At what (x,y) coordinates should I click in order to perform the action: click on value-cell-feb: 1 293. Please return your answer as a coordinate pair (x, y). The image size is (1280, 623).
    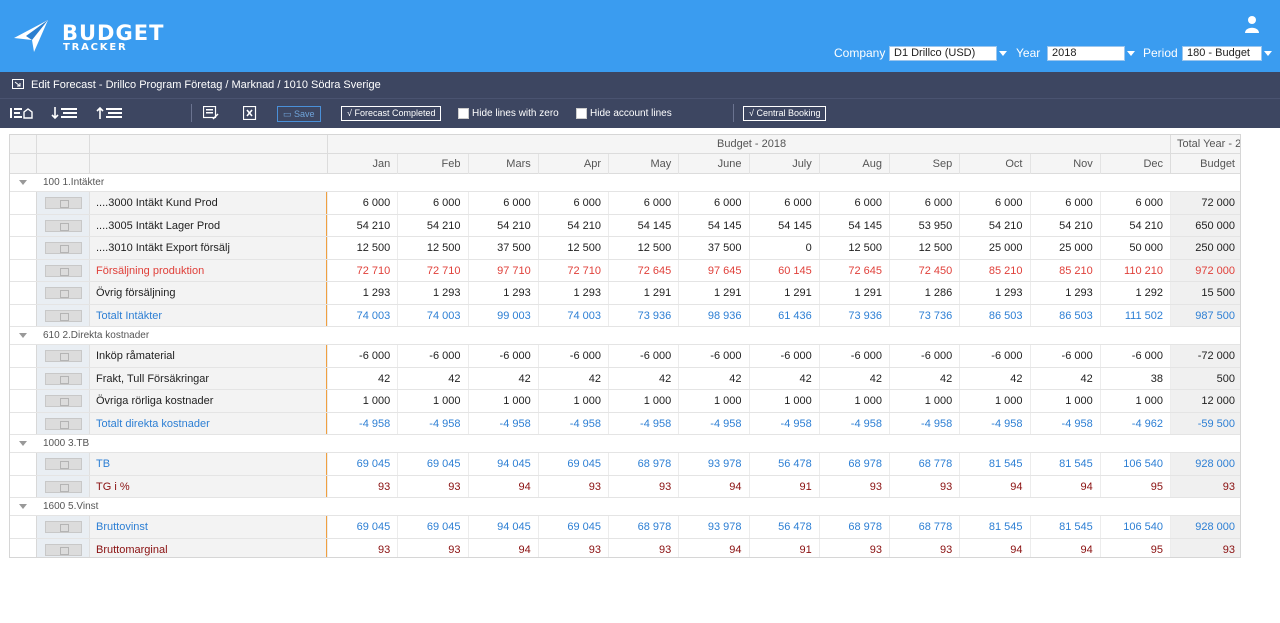
    Looking at the image, I should click on (432, 293).